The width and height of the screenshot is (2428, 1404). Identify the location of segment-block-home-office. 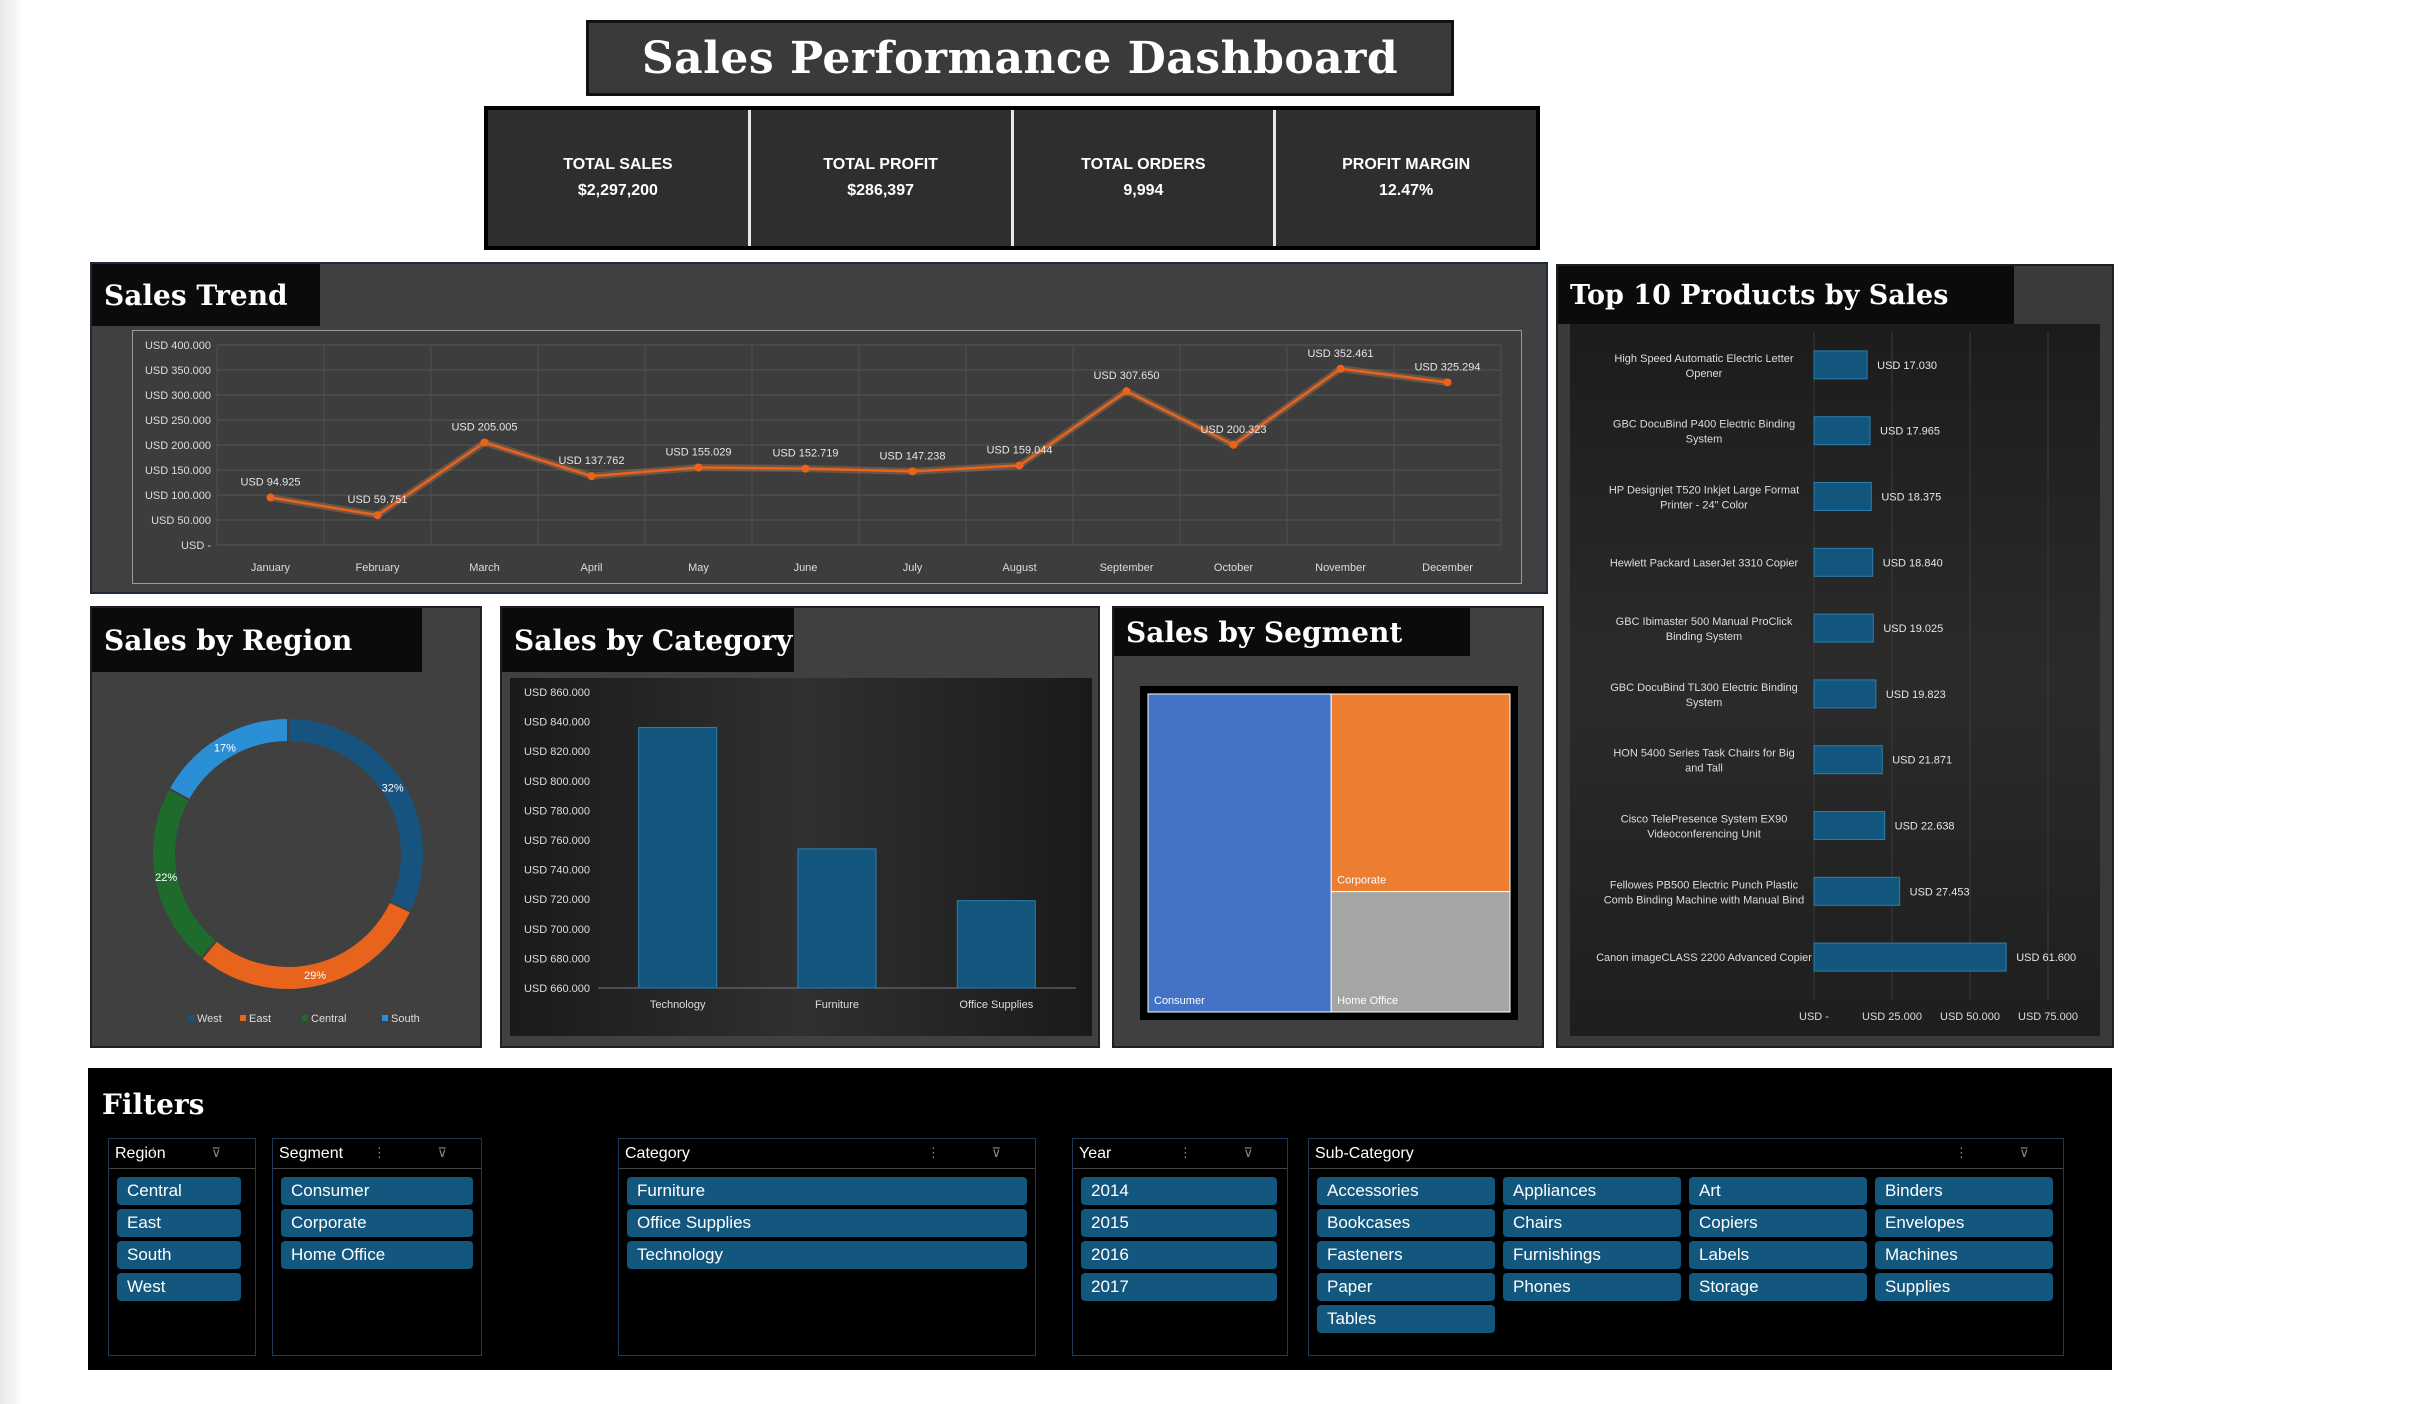
(1420, 952).